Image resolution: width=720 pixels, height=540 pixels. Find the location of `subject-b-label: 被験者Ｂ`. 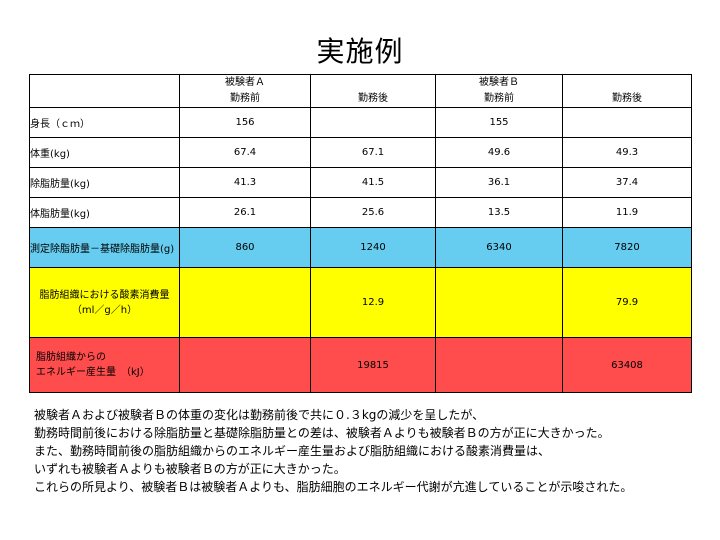

subject-b-label: 被験者Ｂ is located at coordinates (499, 82).